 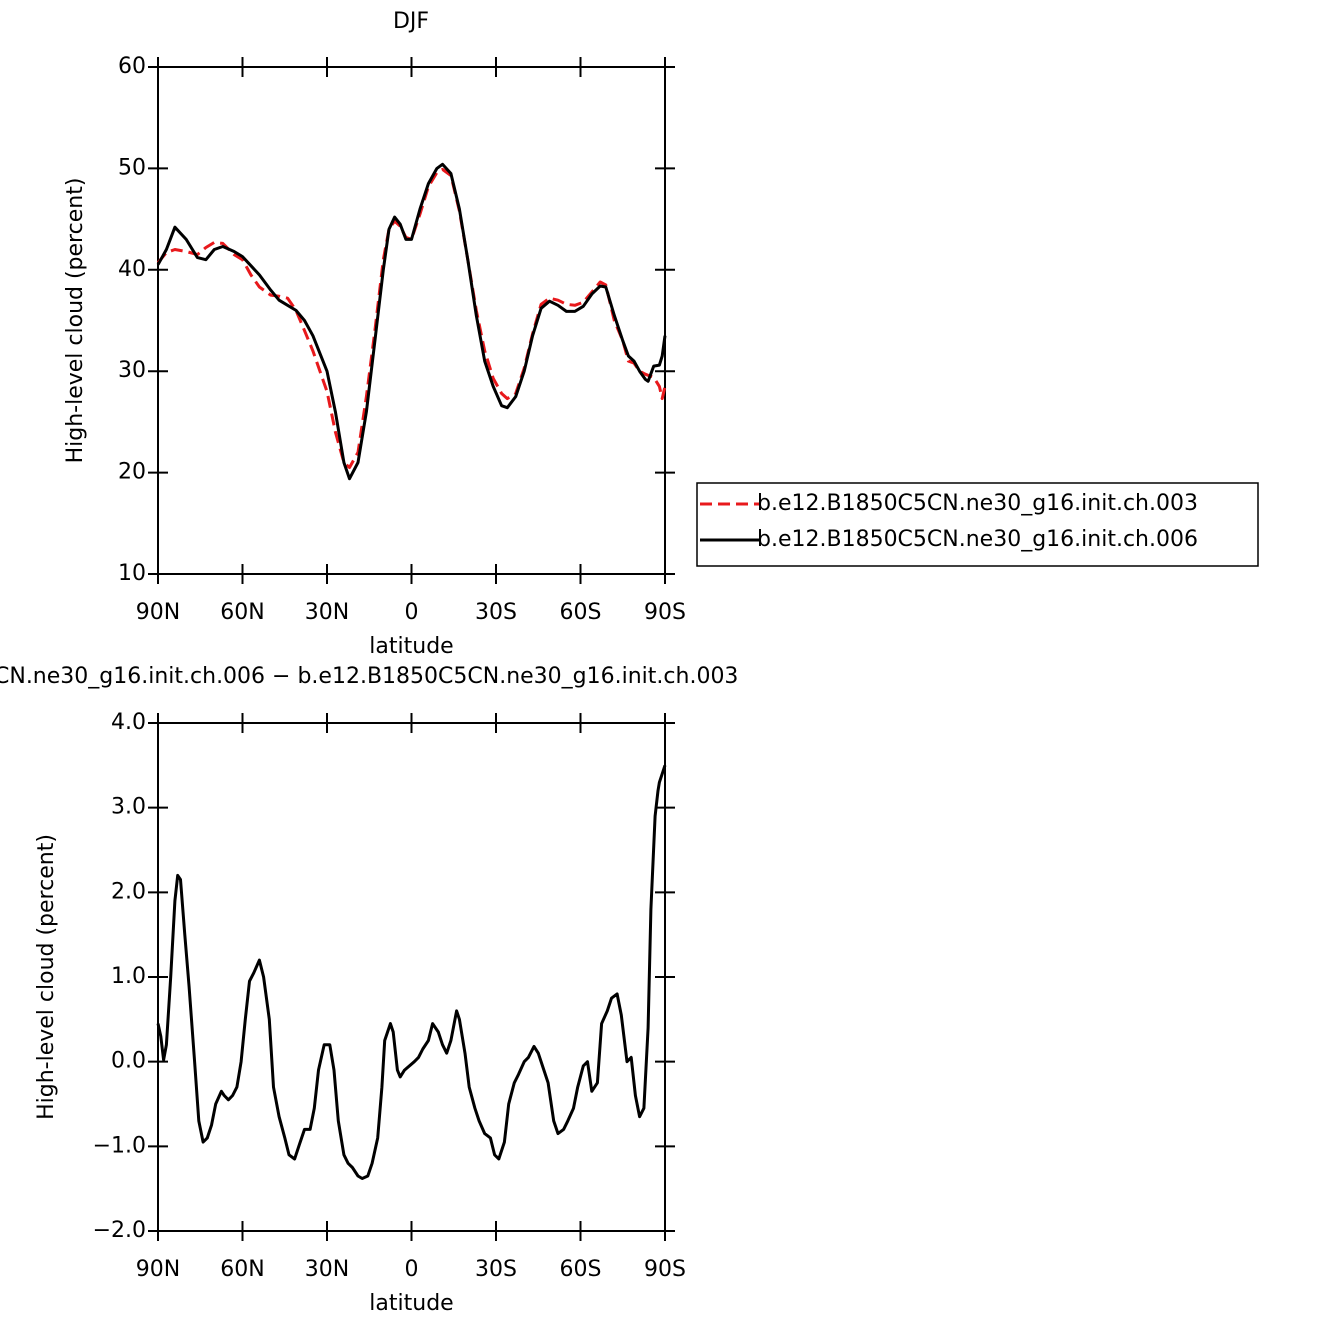 What do you see at coordinates (132, 370) in the screenshot?
I see `y-tick-label: 30` at bounding box center [132, 370].